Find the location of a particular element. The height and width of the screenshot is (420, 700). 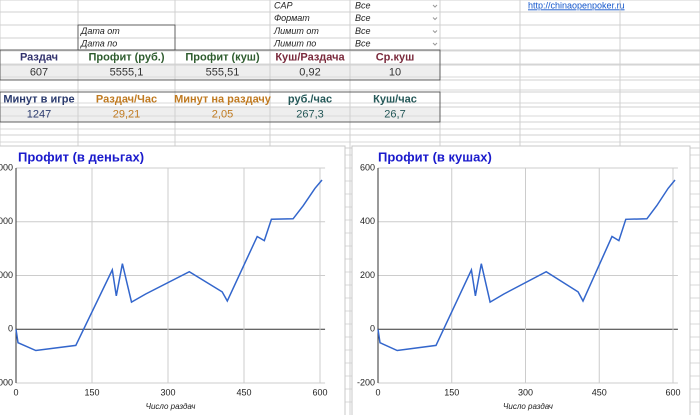

stat-header: руб./час is located at coordinates (310, 99).